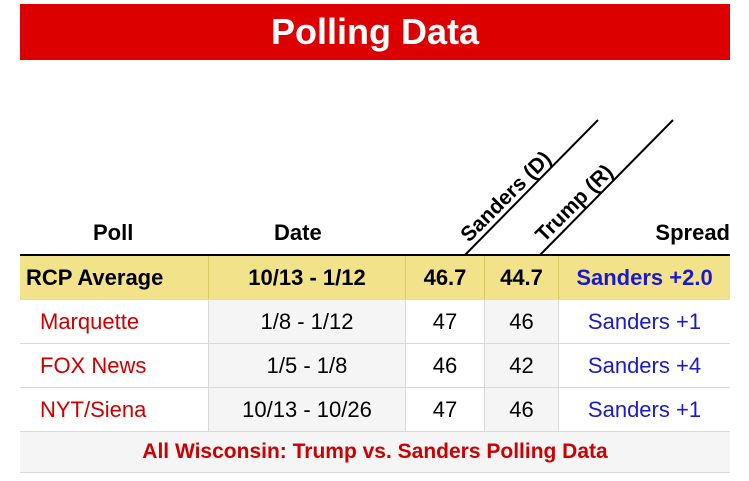 This screenshot has width=749, height=481. Describe the element at coordinates (375, 32) in the screenshot. I see `page-title: Polling Data` at that location.